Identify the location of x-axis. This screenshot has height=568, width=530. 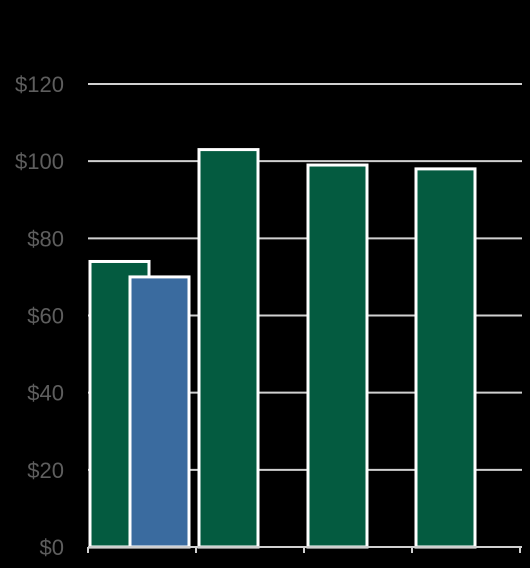
(304, 549).